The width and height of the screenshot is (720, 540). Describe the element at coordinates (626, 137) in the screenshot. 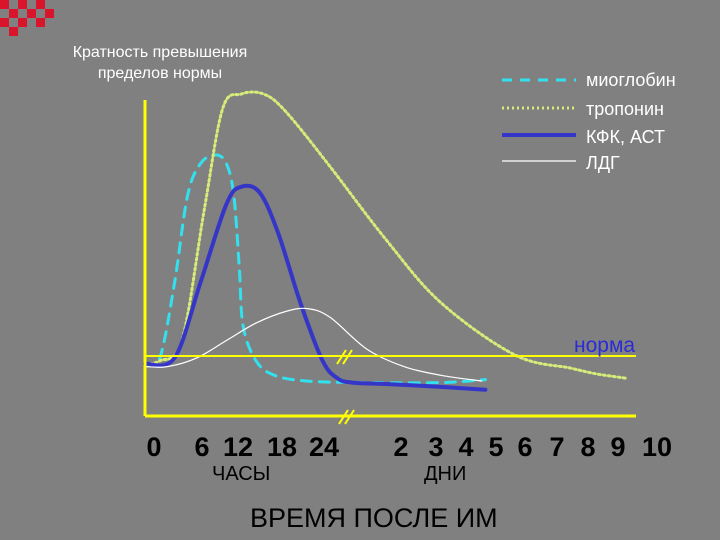

I see `legend-label-ck-ast: КФК, АСТ` at that location.